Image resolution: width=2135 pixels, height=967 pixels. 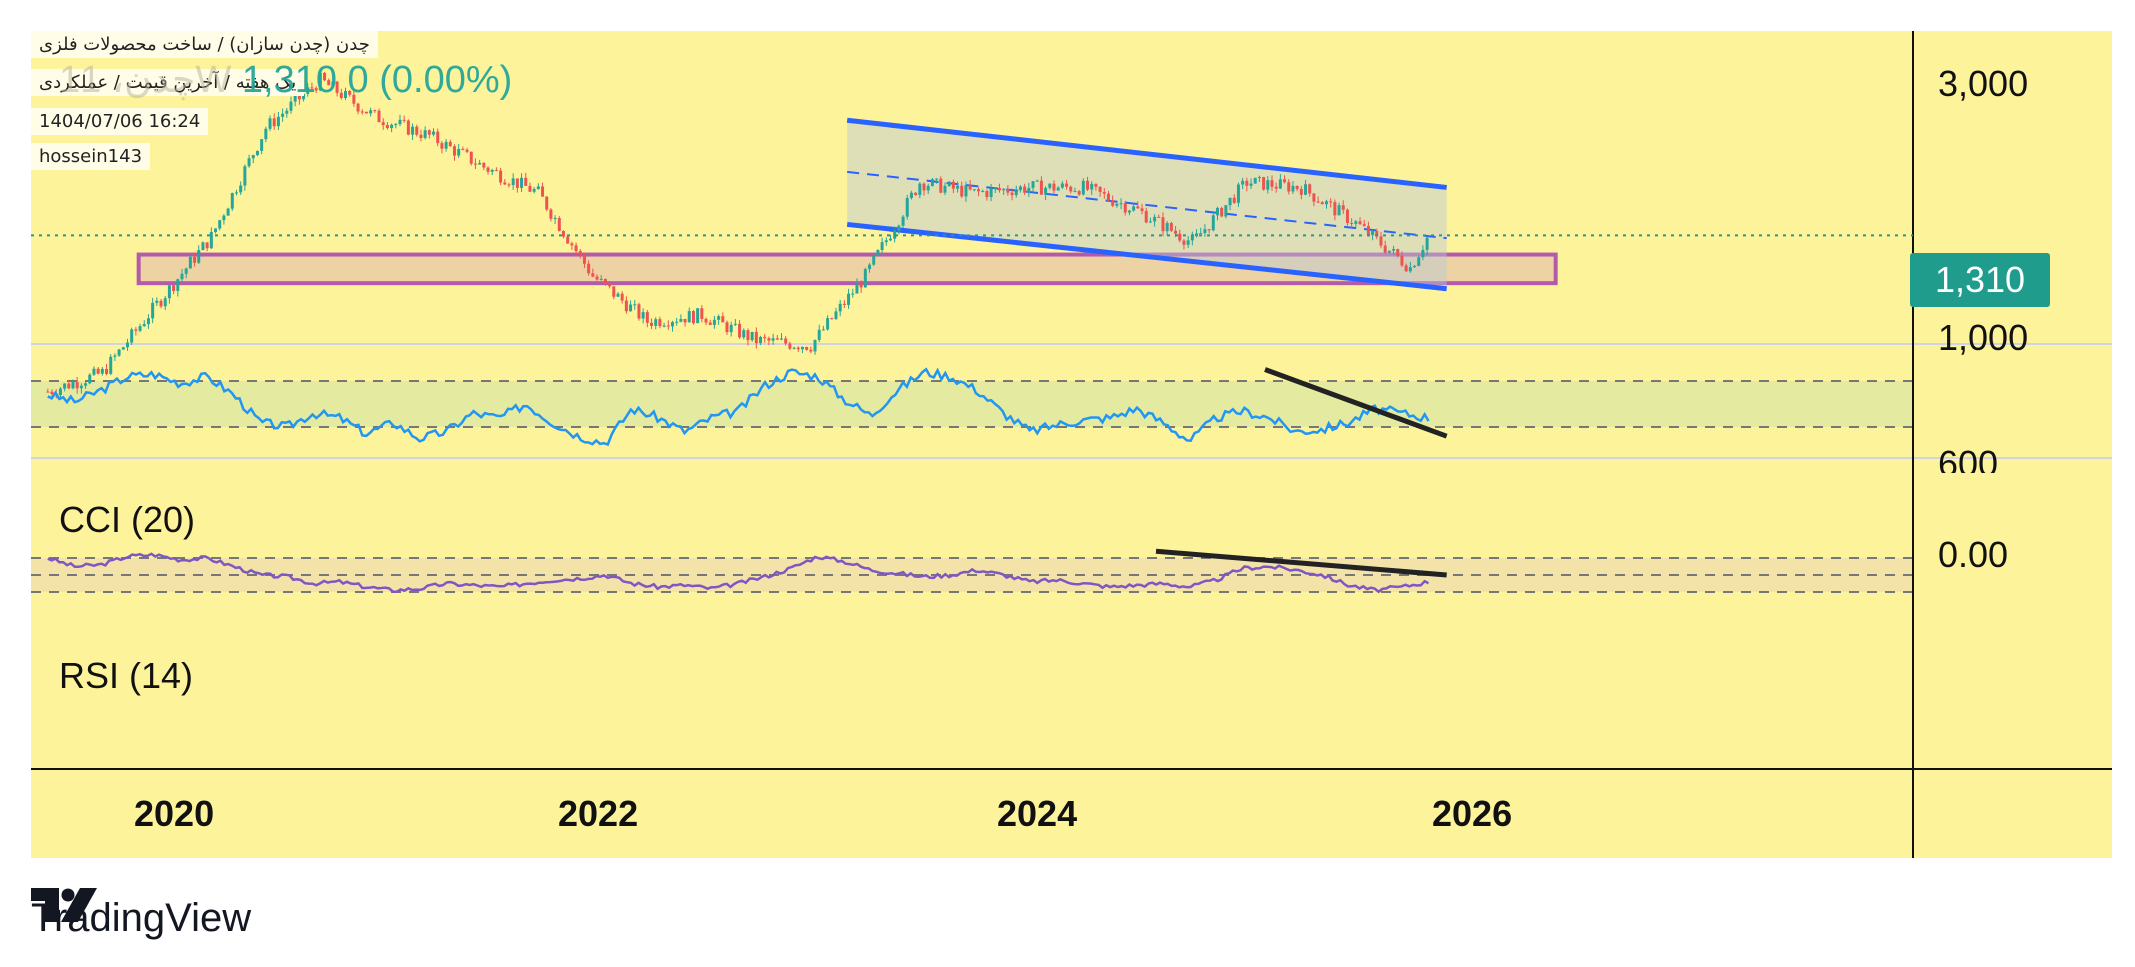 I want to click on datetime-info: 1404/07/06 16:24, so click(x=120, y=121).